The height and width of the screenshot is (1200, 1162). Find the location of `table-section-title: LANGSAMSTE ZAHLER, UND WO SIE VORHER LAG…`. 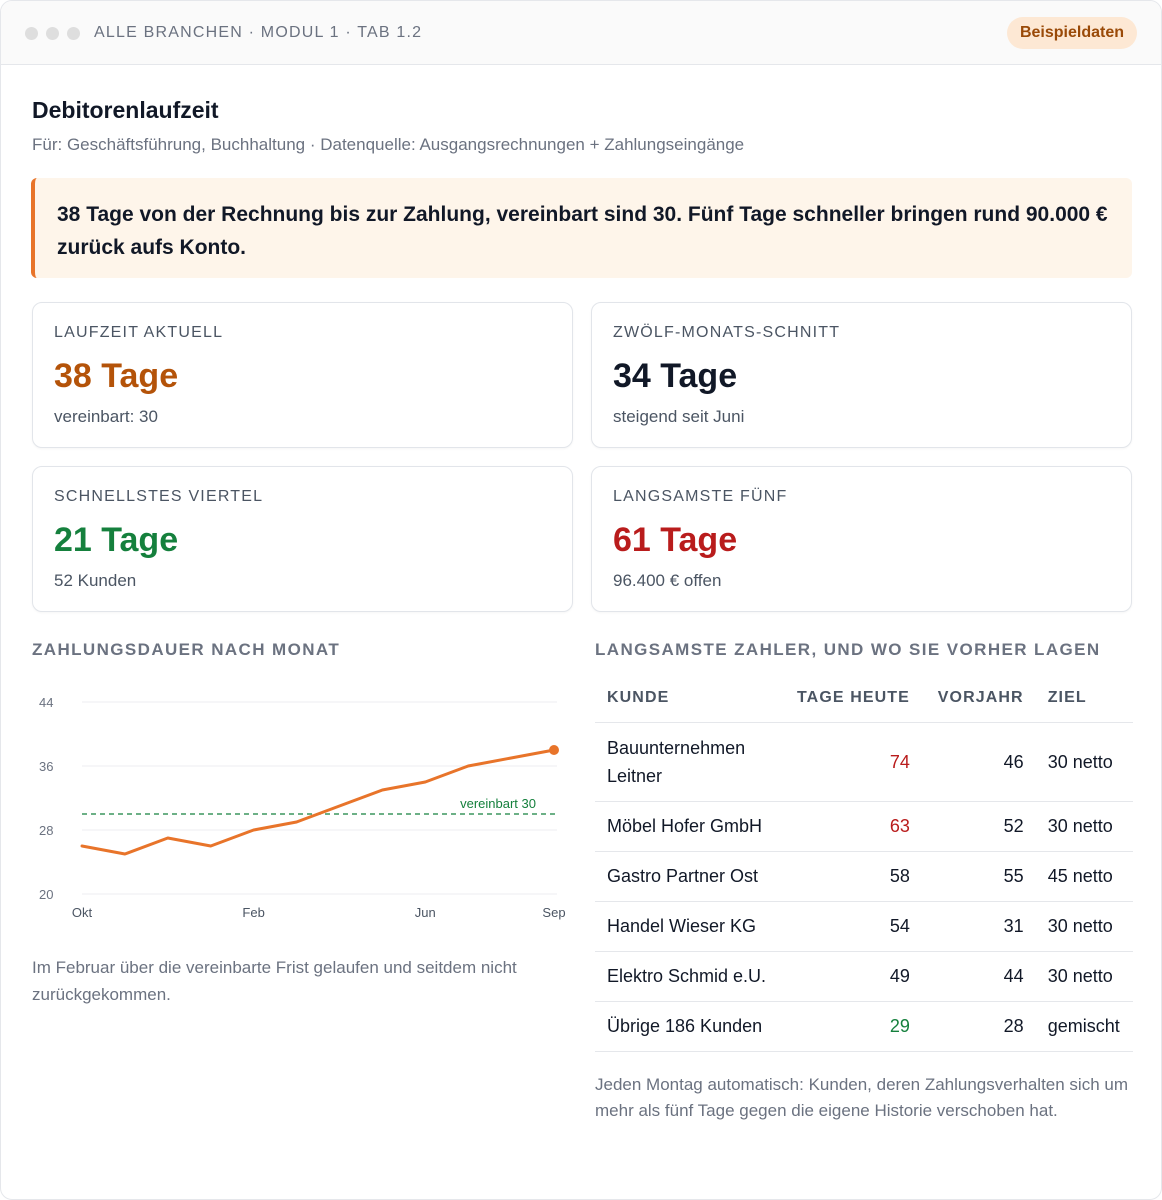

table-section-title: LANGSAMSTE ZAHLER, UND WO SIE VORHER LAG… is located at coordinates (848, 649).